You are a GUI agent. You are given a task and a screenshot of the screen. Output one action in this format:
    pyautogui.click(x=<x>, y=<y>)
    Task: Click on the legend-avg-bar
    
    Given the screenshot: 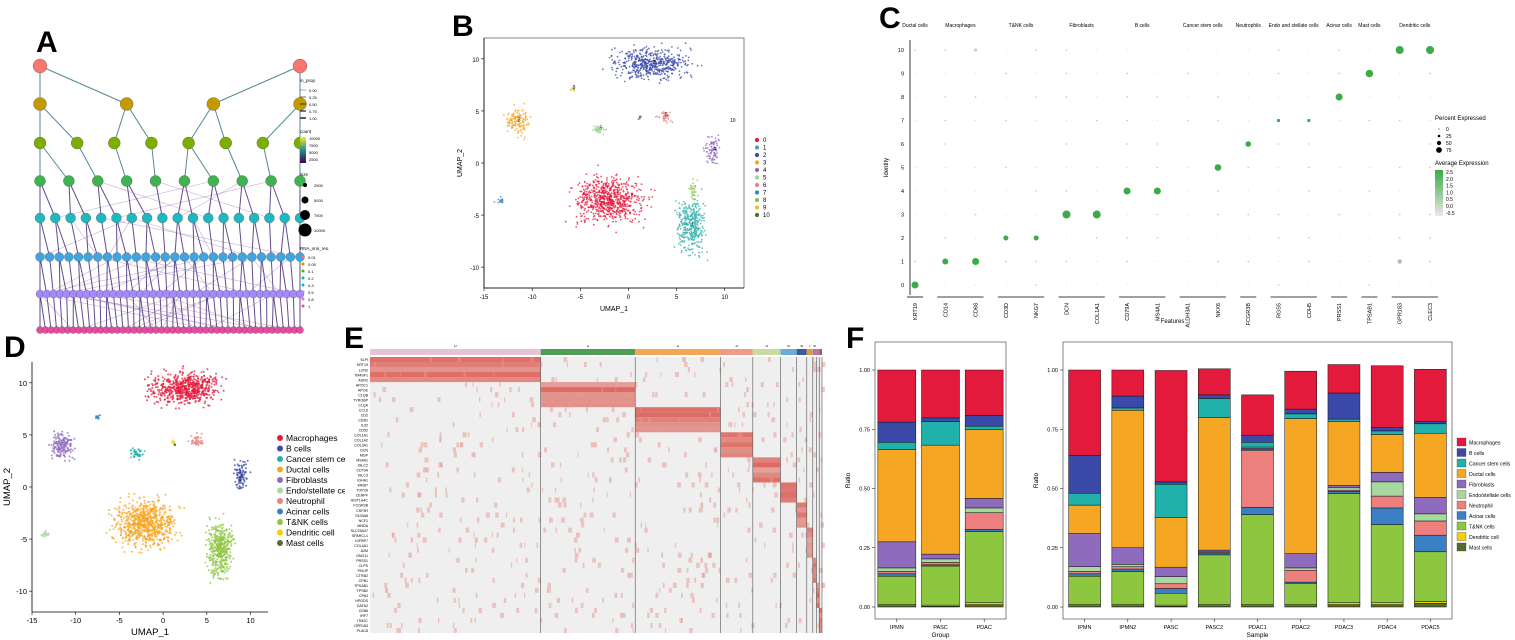 What is the action you would take?
    pyautogui.click(x=1439, y=193)
    